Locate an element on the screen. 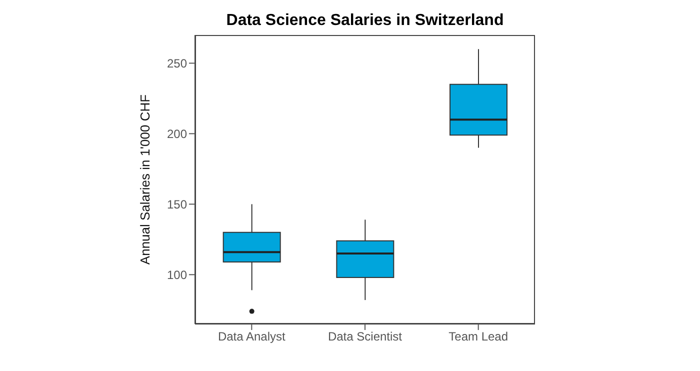 The height and width of the screenshot is (371, 700). y-axis-title: Annual Salaries in 1'000 CHF is located at coordinates (145, 179).